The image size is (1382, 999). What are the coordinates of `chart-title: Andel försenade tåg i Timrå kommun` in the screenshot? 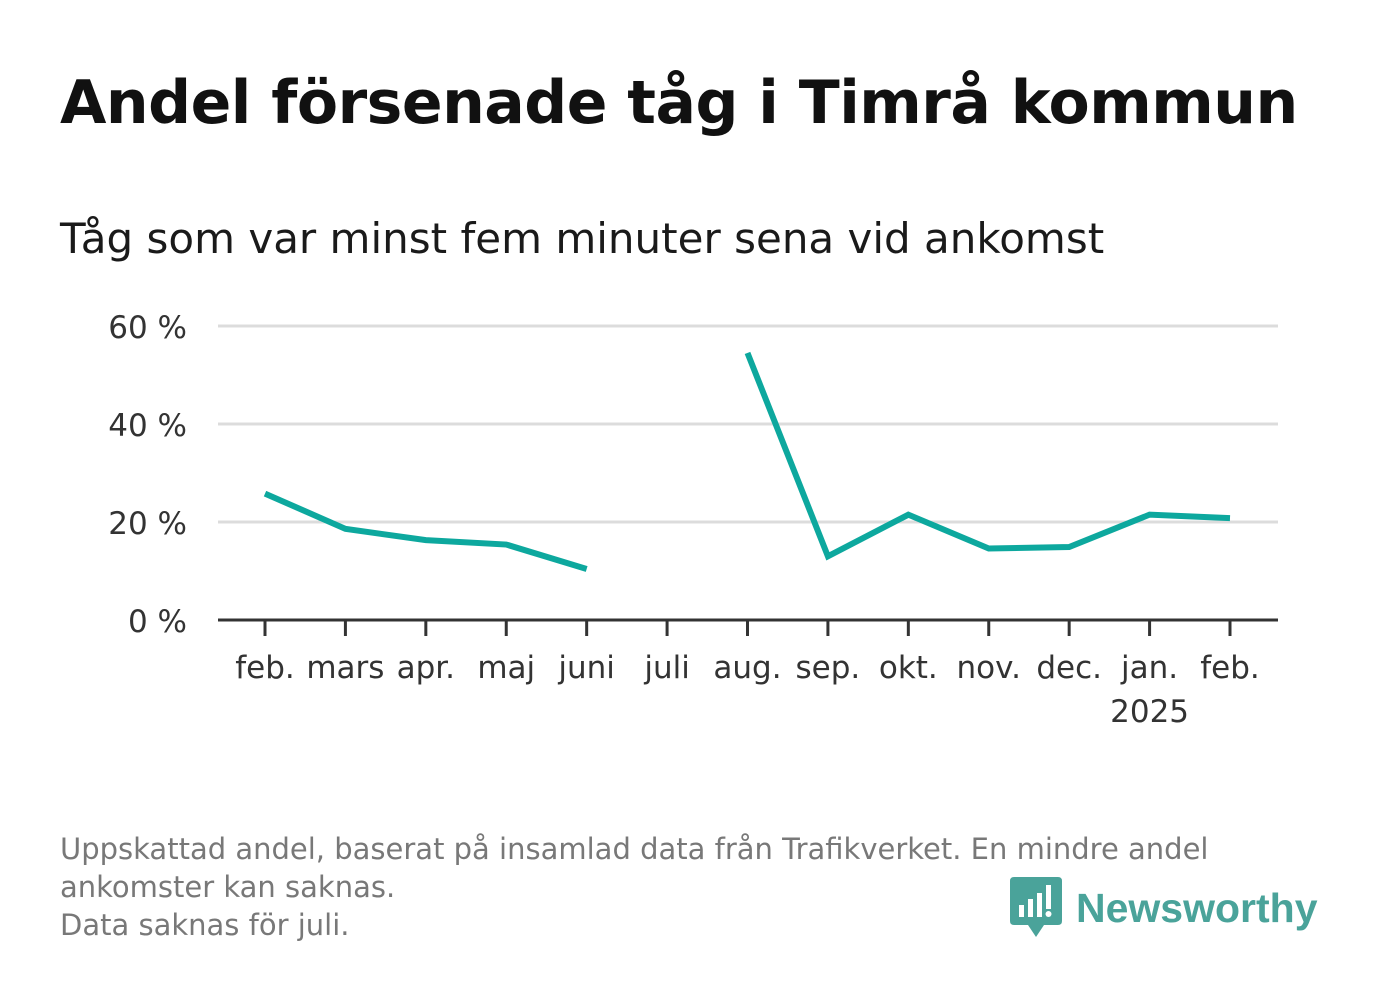 It's located at (679, 103).